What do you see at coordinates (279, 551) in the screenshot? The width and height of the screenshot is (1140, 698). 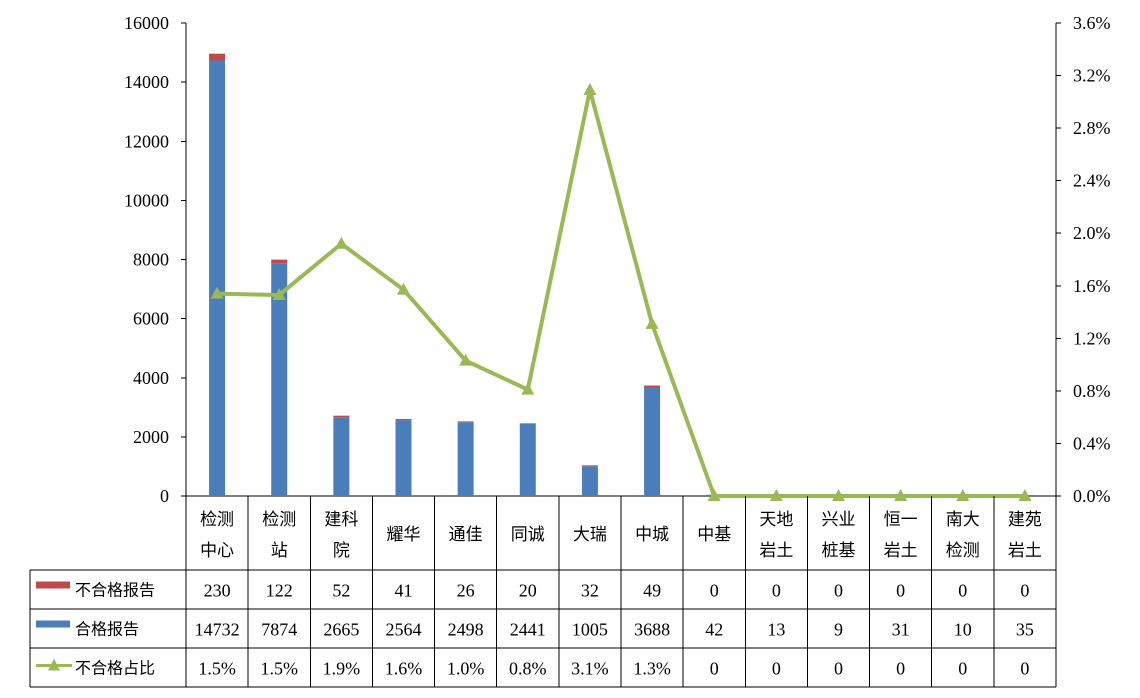 I see `category-label: 站` at bounding box center [279, 551].